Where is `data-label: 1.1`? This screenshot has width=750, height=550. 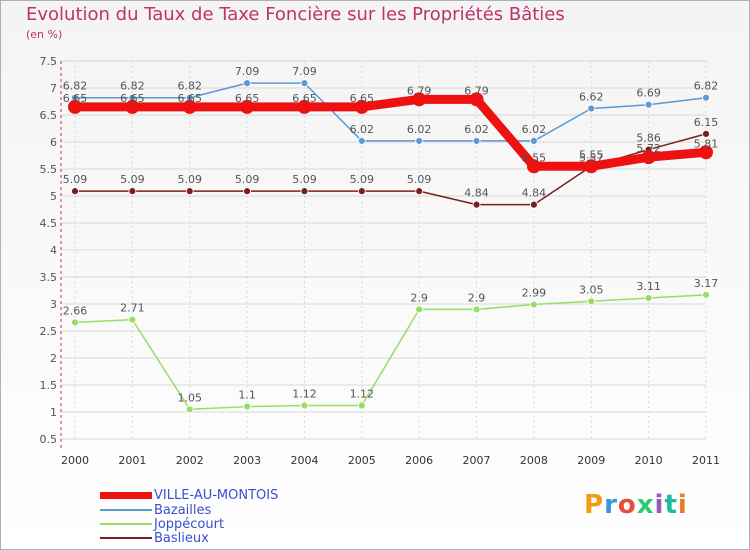 data-label: 1.1 is located at coordinates (247, 395).